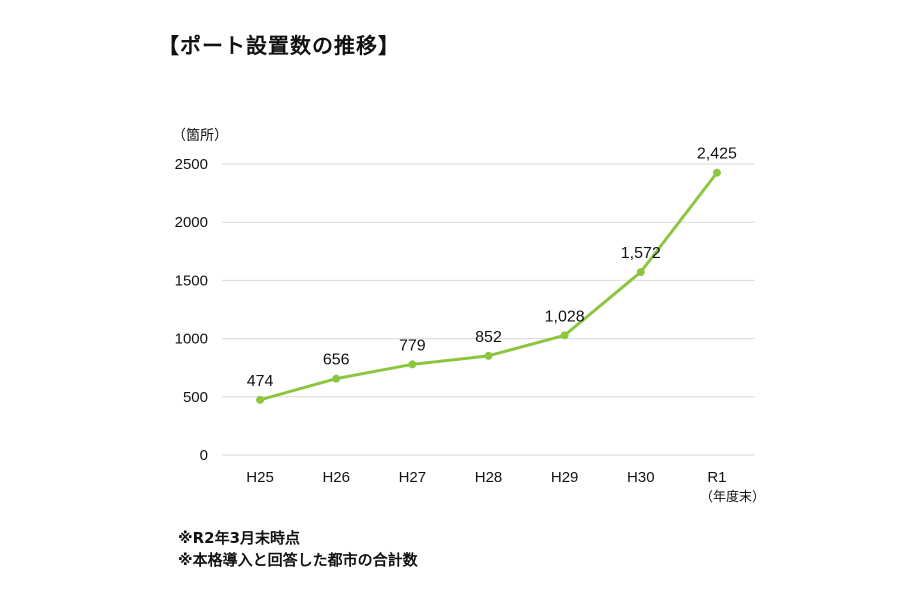  Describe the element at coordinates (239, 538) in the screenshot. I see `footnote-date: ※R2年3月末時点` at that location.